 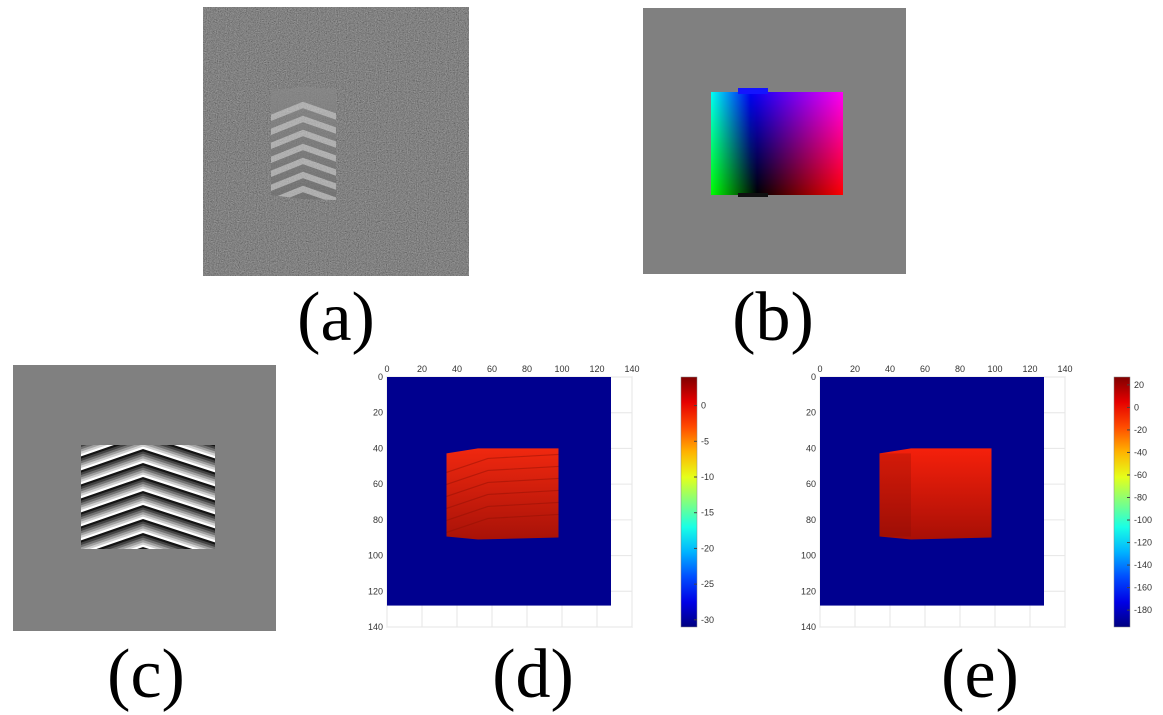 I want to click on colorbar-tick-label: -180, so click(x=1143, y=610).